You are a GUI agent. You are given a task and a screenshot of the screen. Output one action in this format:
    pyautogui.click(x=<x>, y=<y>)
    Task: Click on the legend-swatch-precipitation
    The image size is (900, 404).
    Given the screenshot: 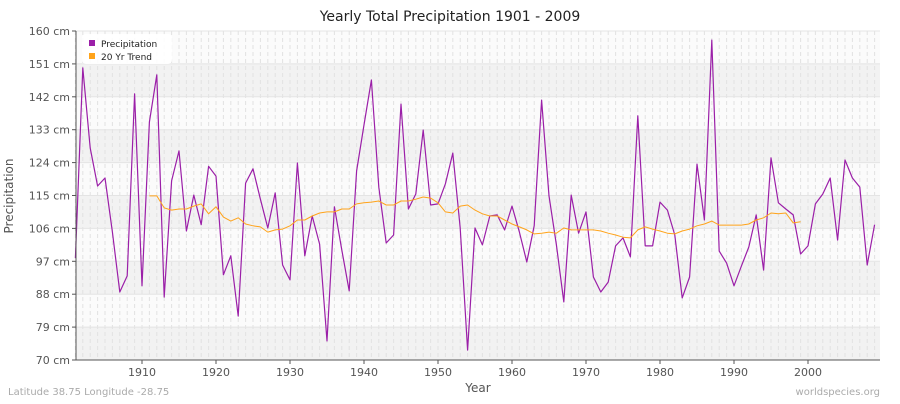 What is the action you would take?
    pyautogui.click(x=92, y=43)
    